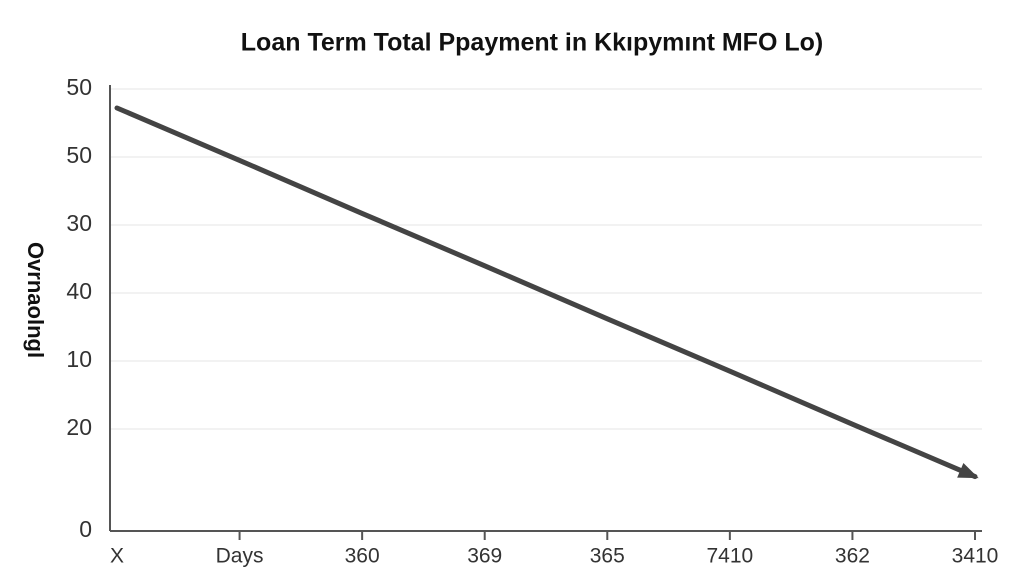  What do you see at coordinates (240, 556) in the screenshot?
I see `x-tick-label: Days` at bounding box center [240, 556].